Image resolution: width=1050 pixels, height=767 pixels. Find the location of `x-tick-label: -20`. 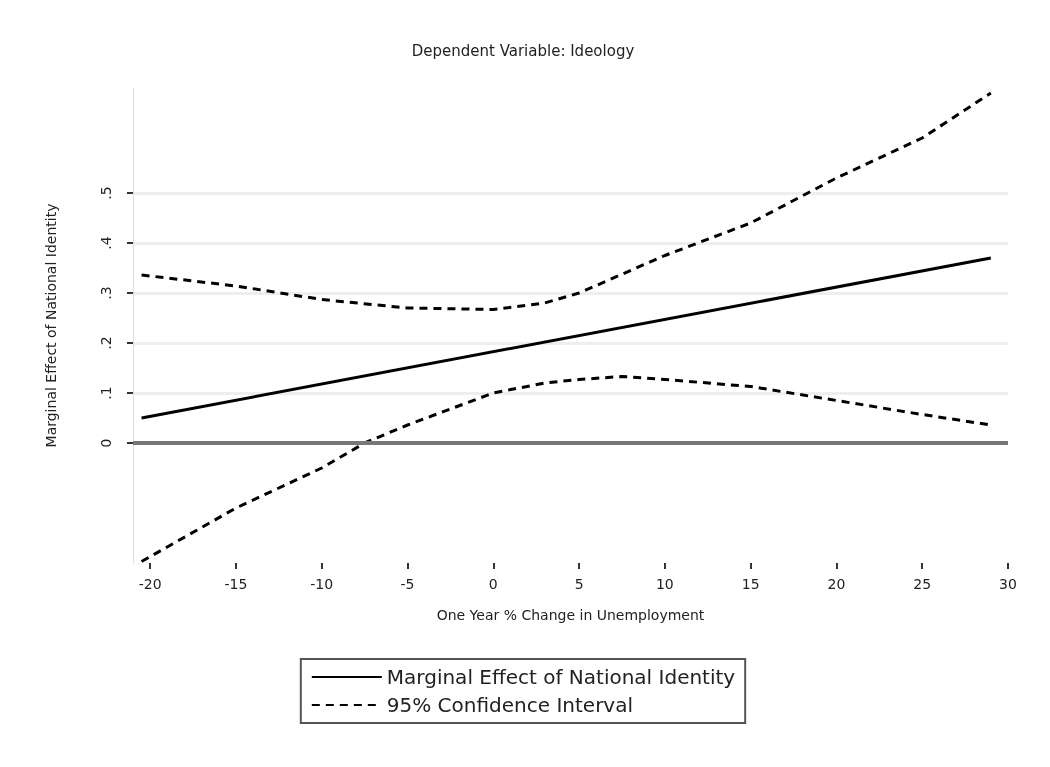

x-tick-label: -20 is located at coordinates (150, 584).